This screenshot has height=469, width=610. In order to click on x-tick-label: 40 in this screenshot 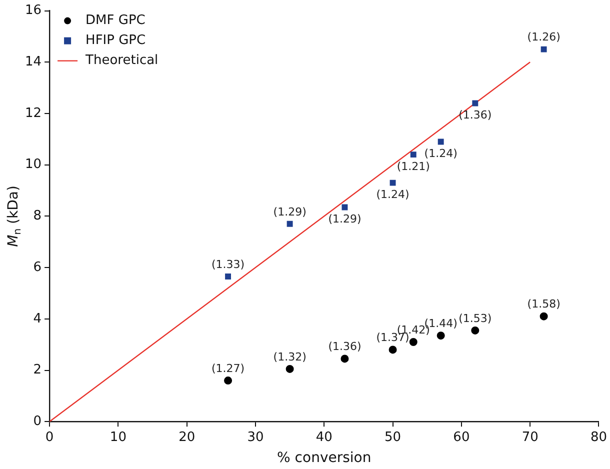, I will do `click(324, 437)`.